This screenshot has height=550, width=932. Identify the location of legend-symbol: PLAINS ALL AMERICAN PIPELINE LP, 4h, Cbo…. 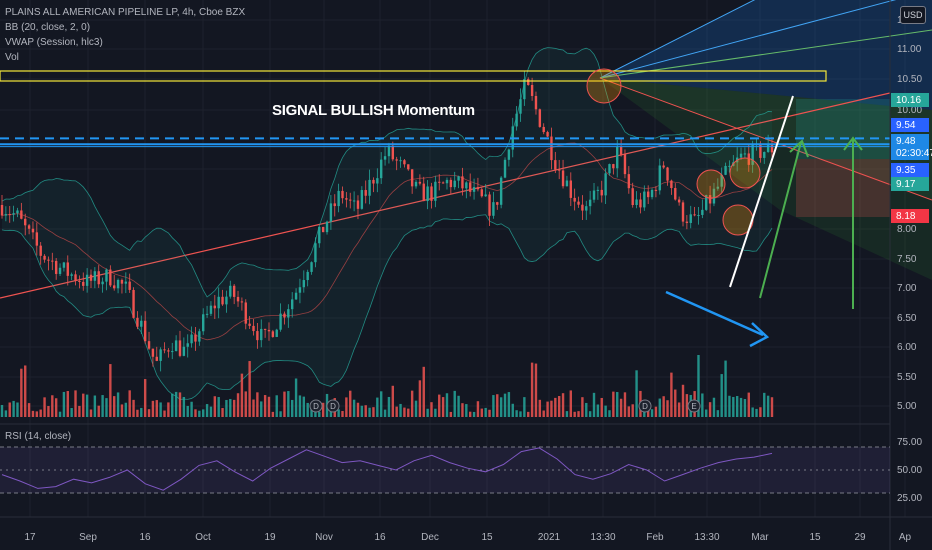
(125, 12).